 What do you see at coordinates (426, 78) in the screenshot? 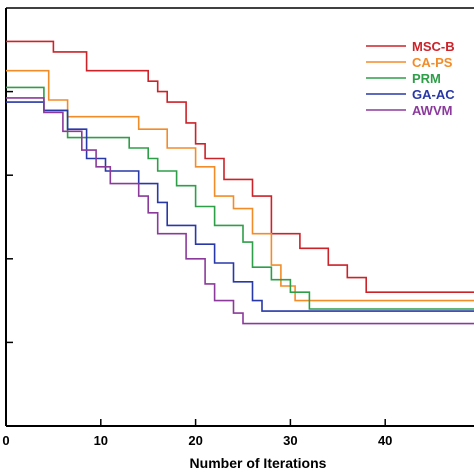
I see `legend-label: PRM` at bounding box center [426, 78].